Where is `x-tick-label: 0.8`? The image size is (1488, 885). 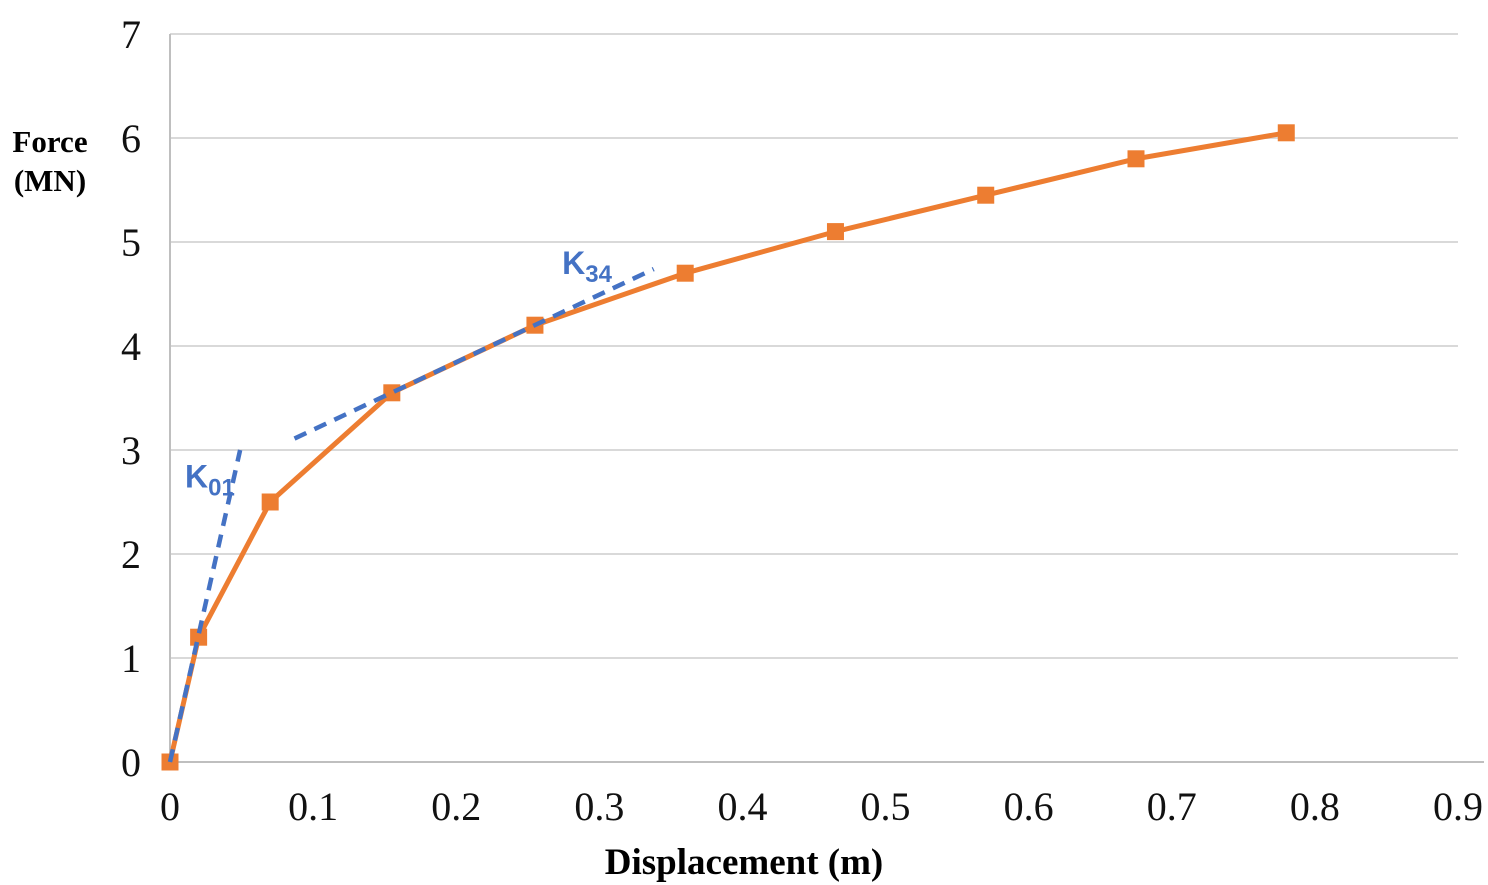 x-tick-label: 0.8 is located at coordinates (1315, 806).